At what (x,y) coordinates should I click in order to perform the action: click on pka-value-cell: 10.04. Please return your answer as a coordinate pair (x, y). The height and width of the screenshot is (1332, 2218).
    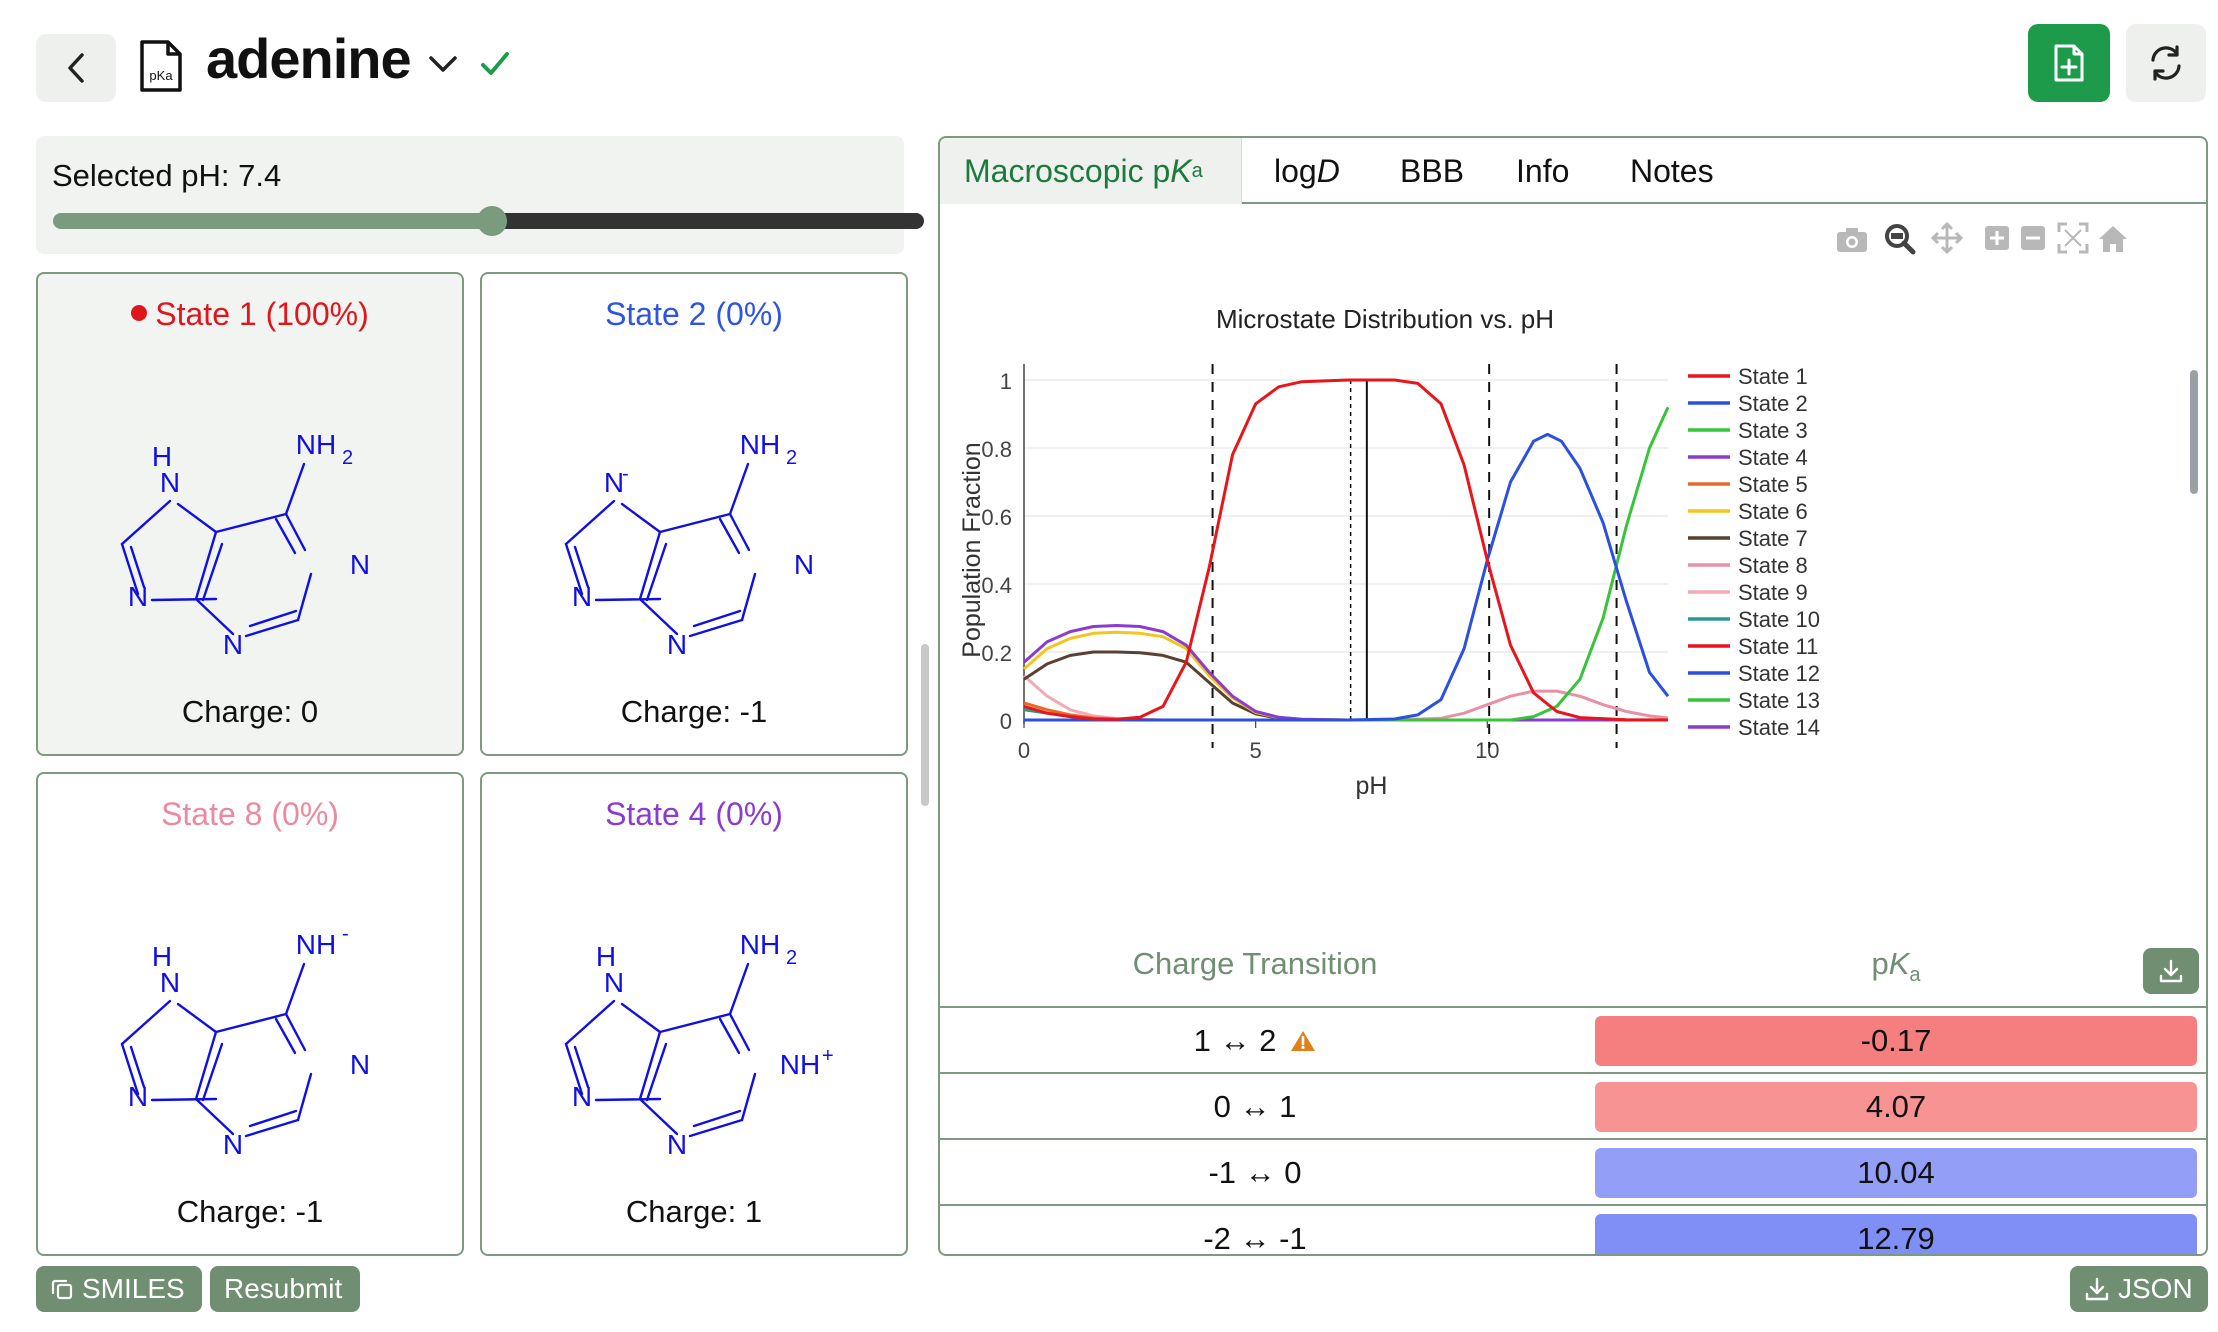
    Looking at the image, I should click on (1896, 1173).